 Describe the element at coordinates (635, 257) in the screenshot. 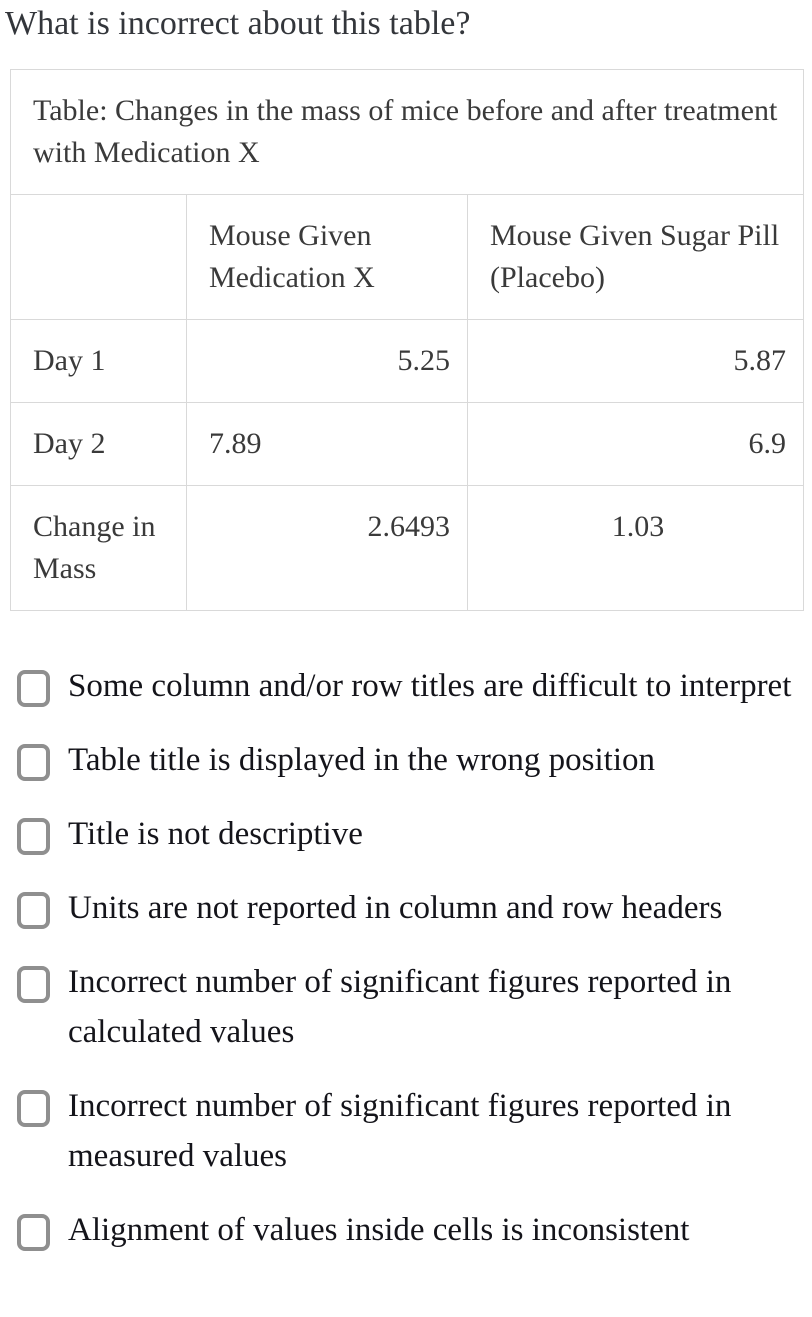

I see `header-cell-placebo: Mouse Given Sugar Pill (Placebo)` at that location.